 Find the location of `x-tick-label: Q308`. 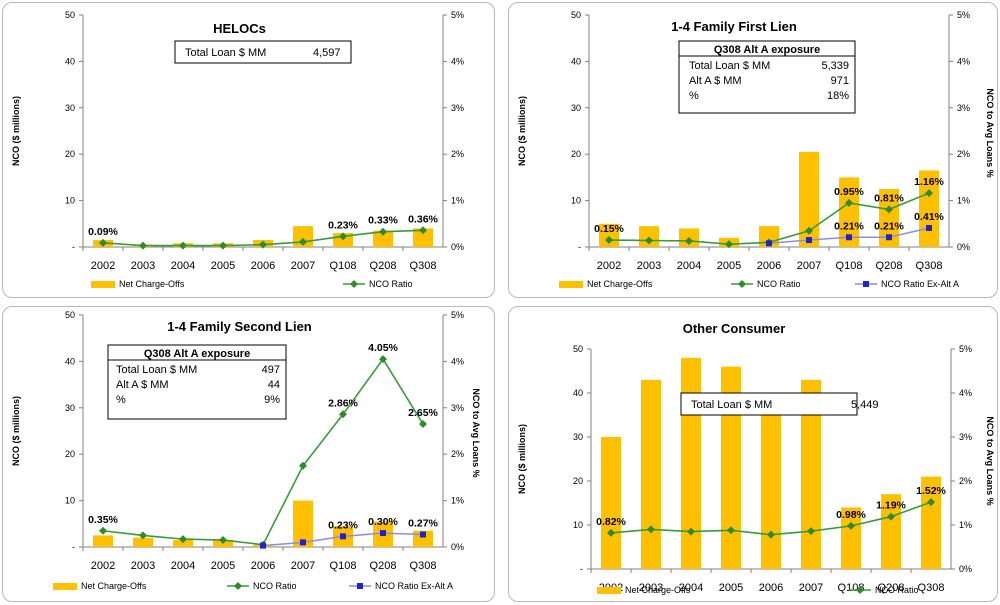

x-tick-label: Q308 is located at coordinates (423, 266).